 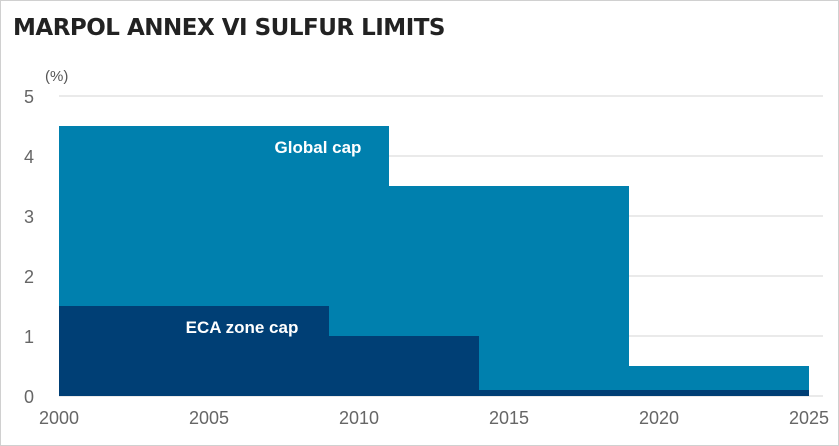 I want to click on y-tick-label: 4, so click(x=29, y=157).